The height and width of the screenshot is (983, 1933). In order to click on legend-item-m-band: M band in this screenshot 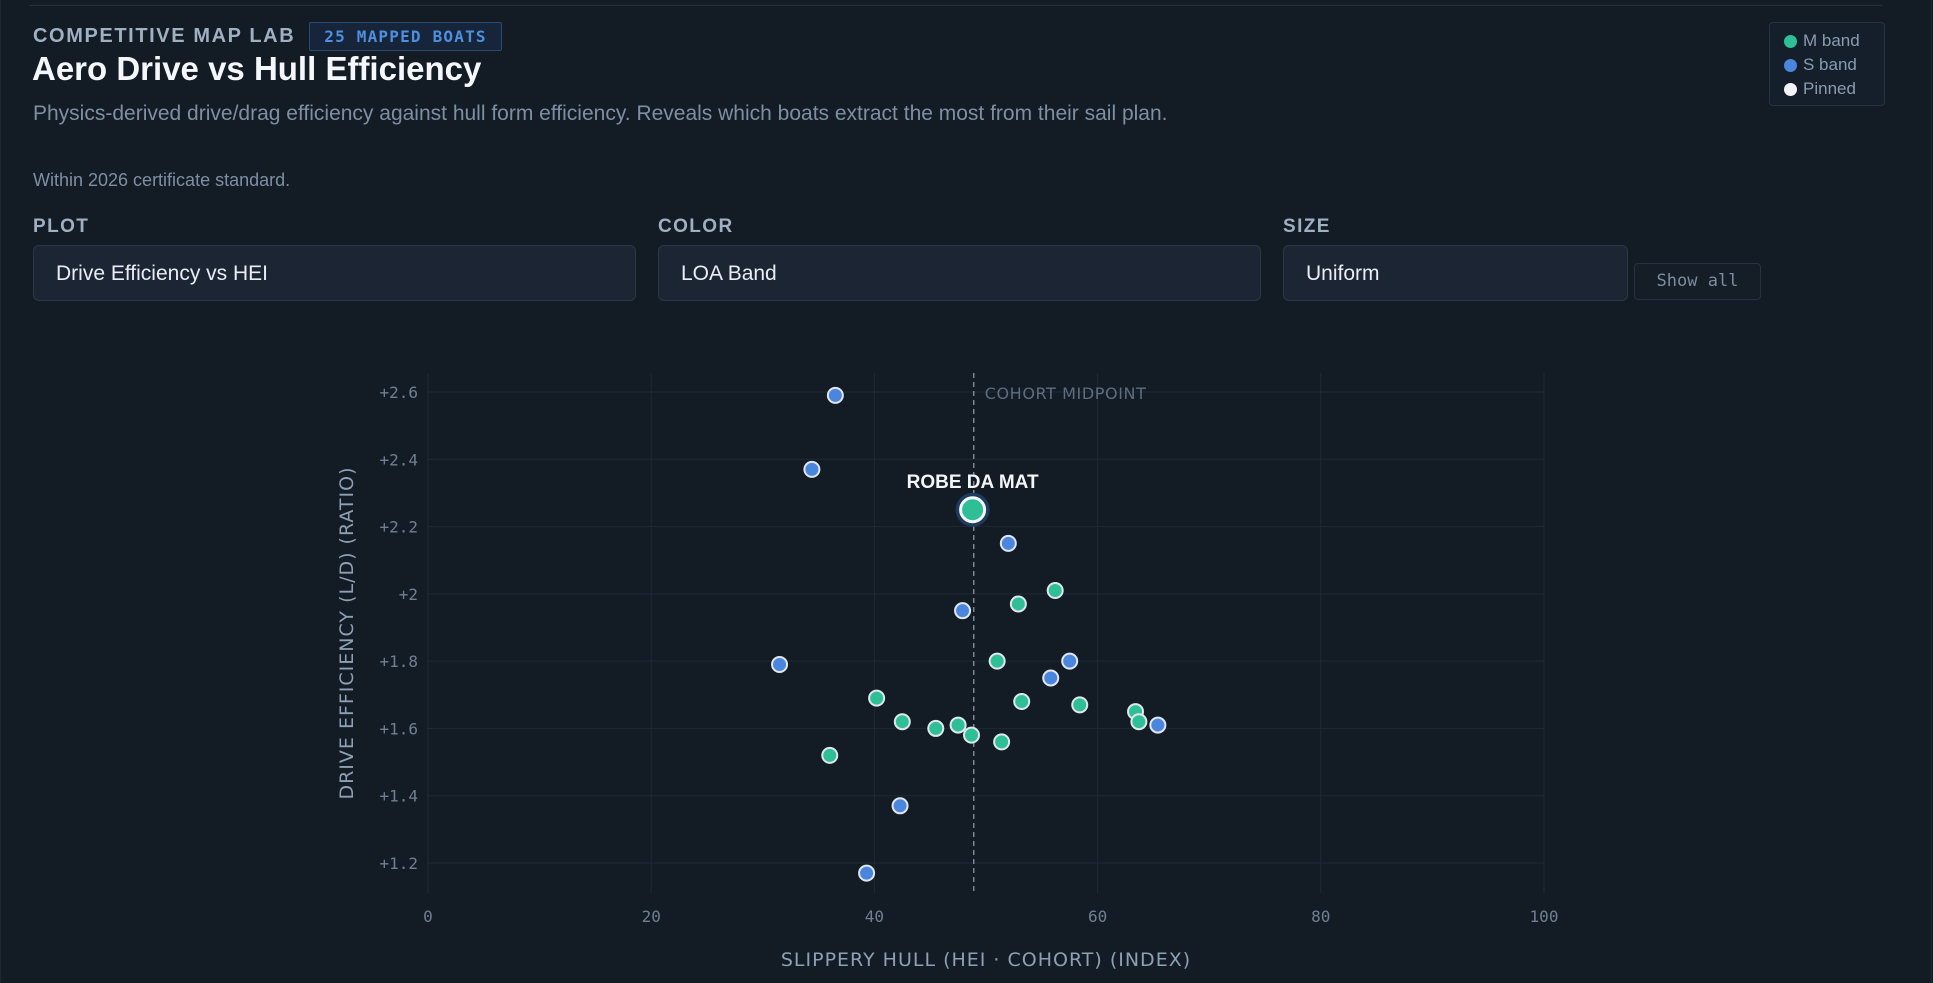, I will do `click(1834, 41)`.